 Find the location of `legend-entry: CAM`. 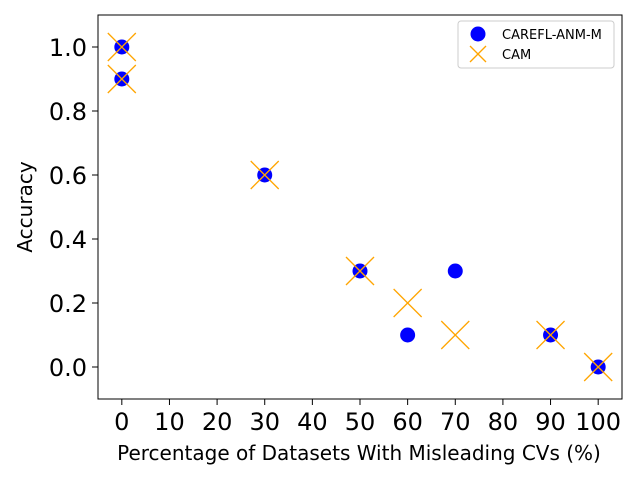

legend-entry: CAM is located at coordinates (516, 55).